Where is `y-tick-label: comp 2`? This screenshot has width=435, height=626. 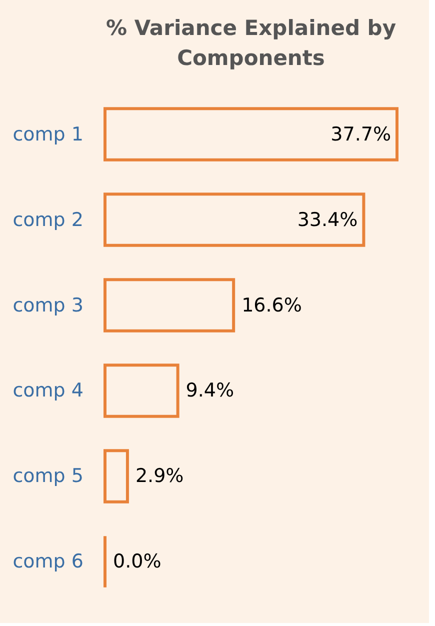 y-tick-label: comp 2 is located at coordinates (48, 219).